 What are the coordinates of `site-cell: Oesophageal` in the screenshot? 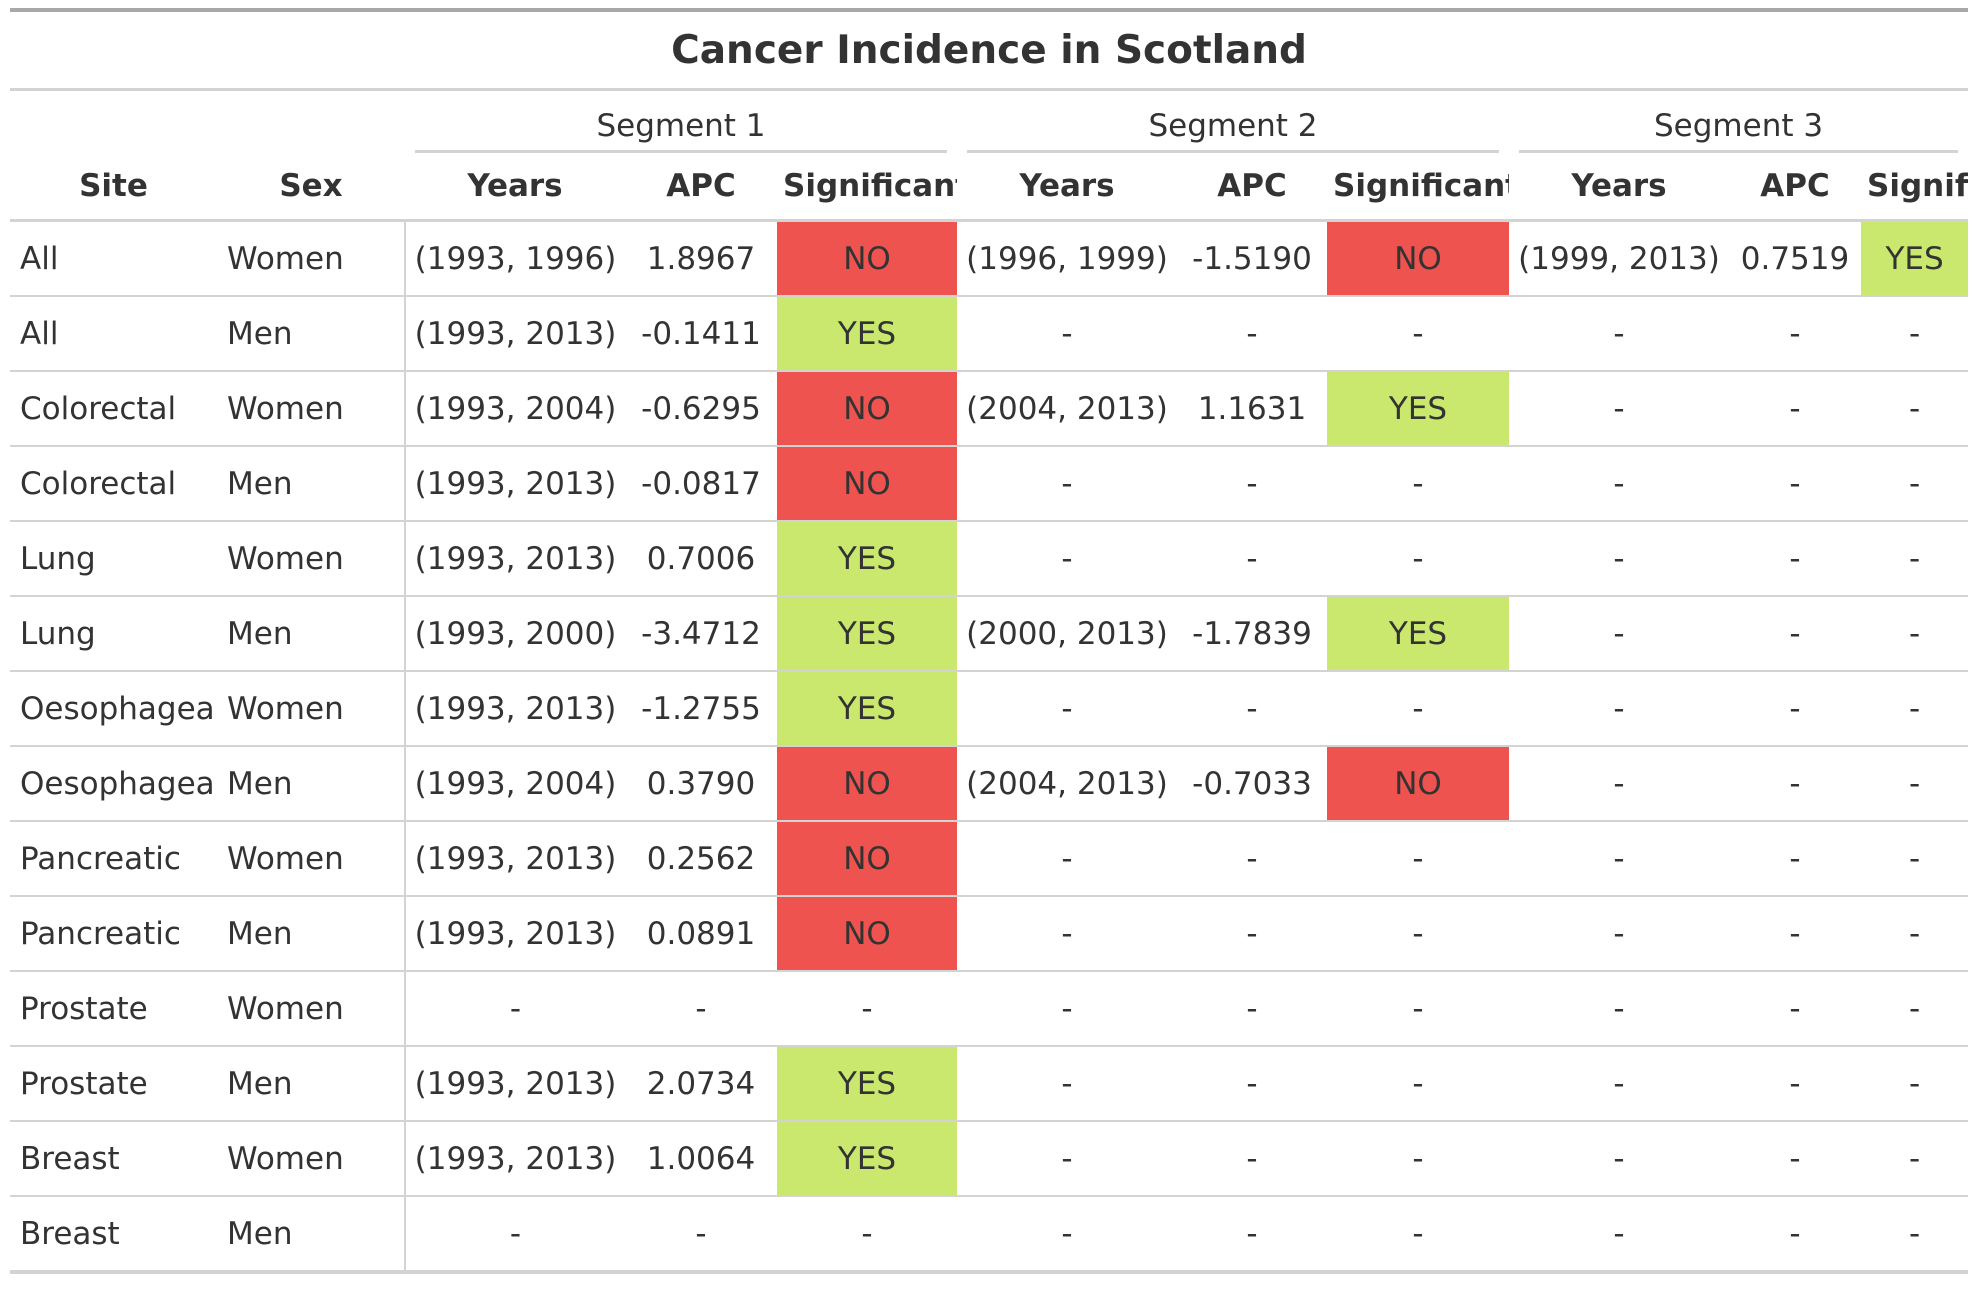 It's located at (113, 709).